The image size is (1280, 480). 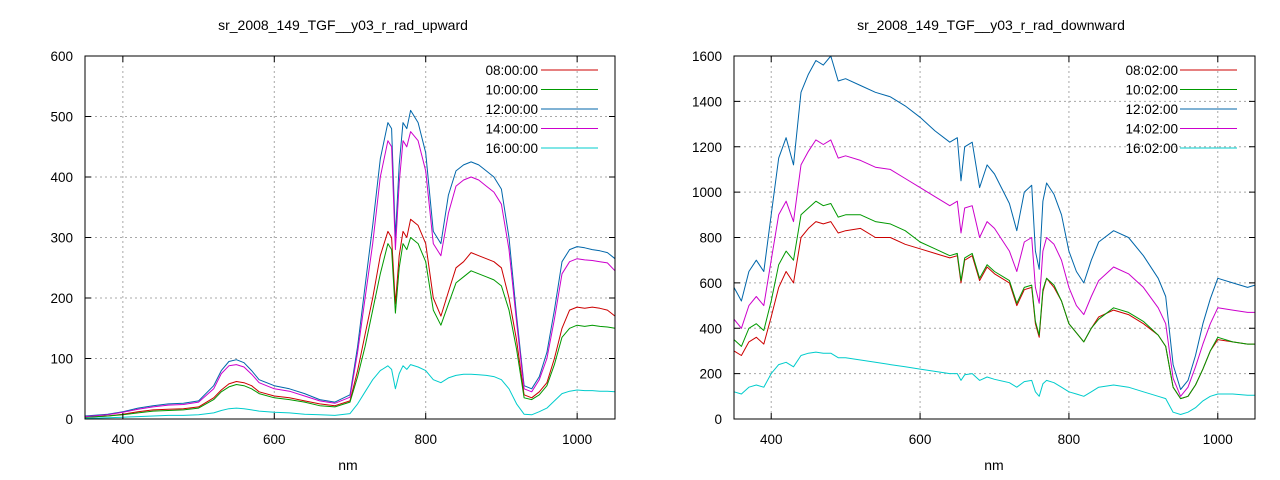 What do you see at coordinates (343, 25) in the screenshot?
I see `chart-title: sr_2008_149_TGF__y03_r_rad_upward` at bounding box center [343, 25].